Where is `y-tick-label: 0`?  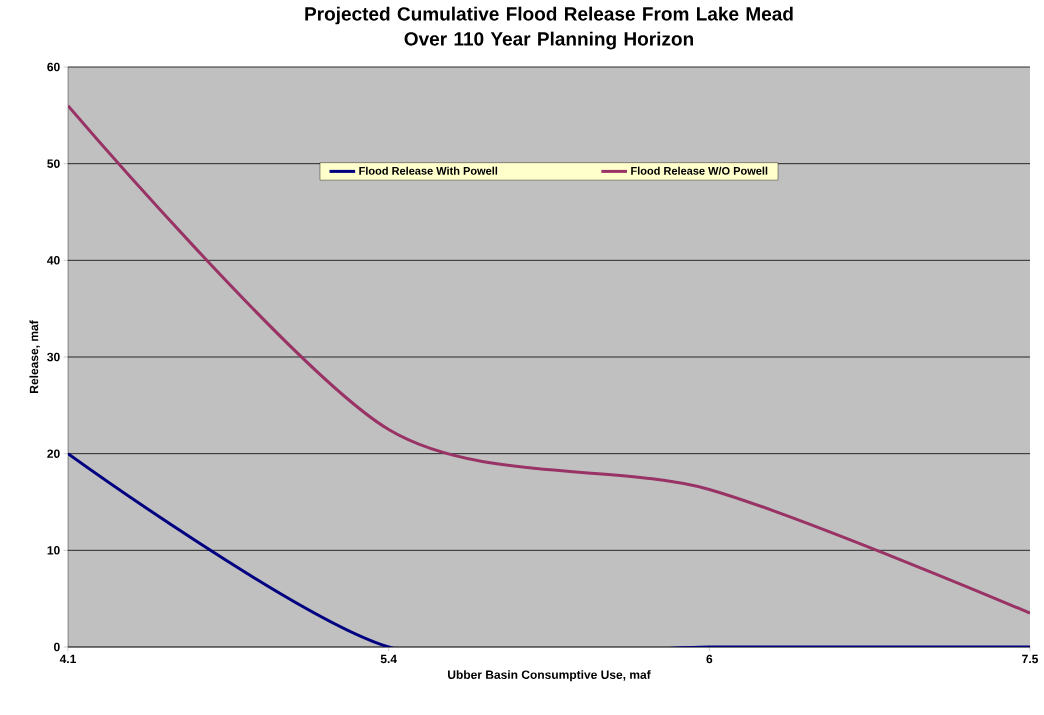 y-tick-label: 0 is located at coordinates (57, 647).